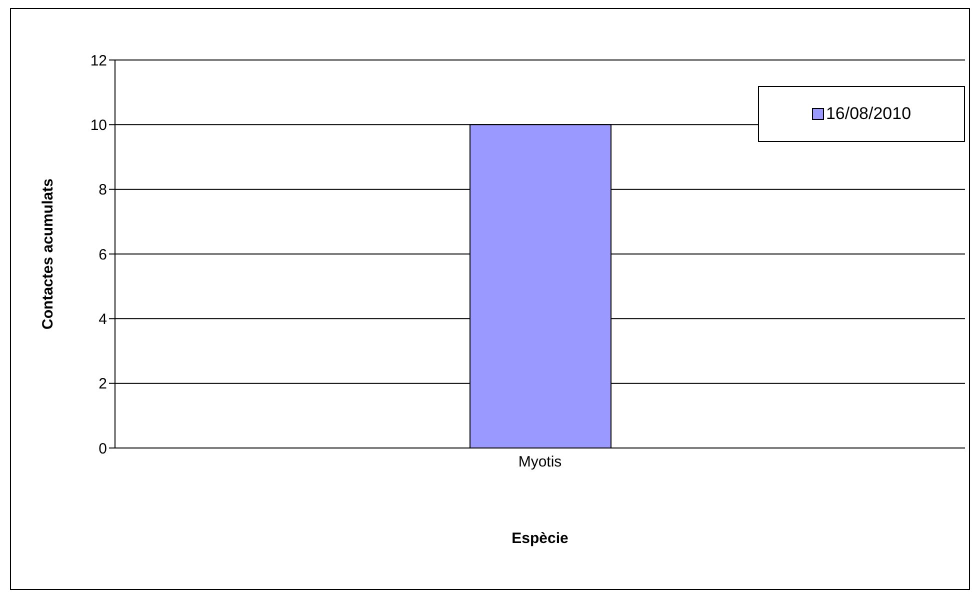  Describe the element at coordinates (540, 538) in the screenshot. I see `x-axis-title: Espècie` at that location.